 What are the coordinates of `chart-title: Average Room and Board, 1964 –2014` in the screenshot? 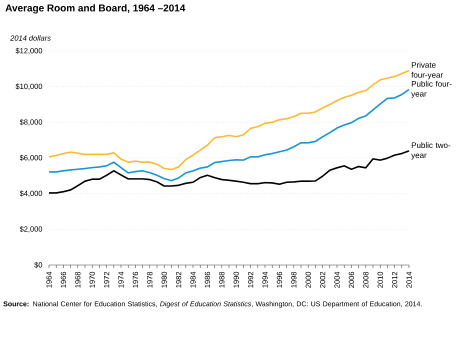 It's located at (95, 9).